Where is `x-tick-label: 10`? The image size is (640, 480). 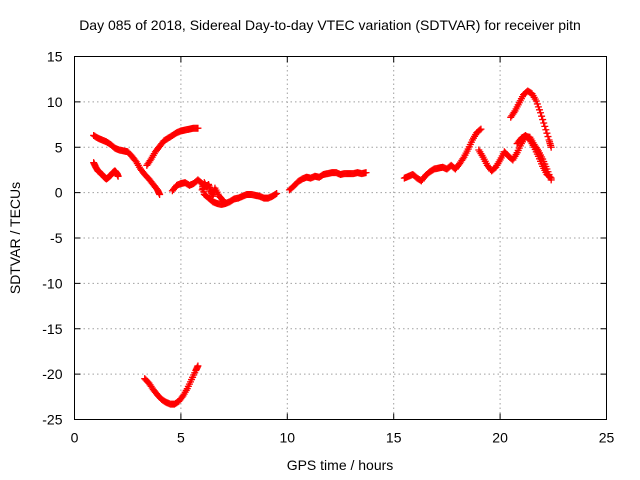 x-tick-label: 10 is located at coordinates (288, 438).